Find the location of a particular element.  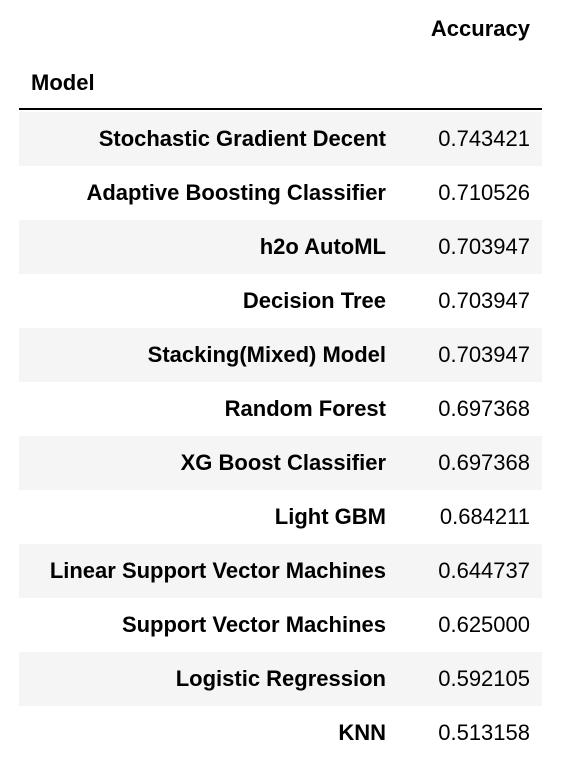

accuracy-cell: 0.592105 is located at coordinates (484, 678).